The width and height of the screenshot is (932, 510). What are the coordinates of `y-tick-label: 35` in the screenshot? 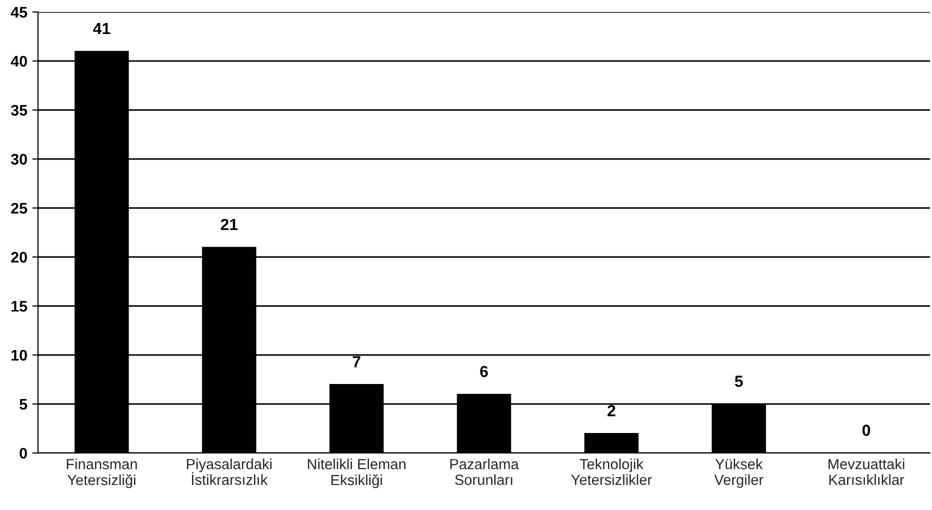 It's located at (19, 110).